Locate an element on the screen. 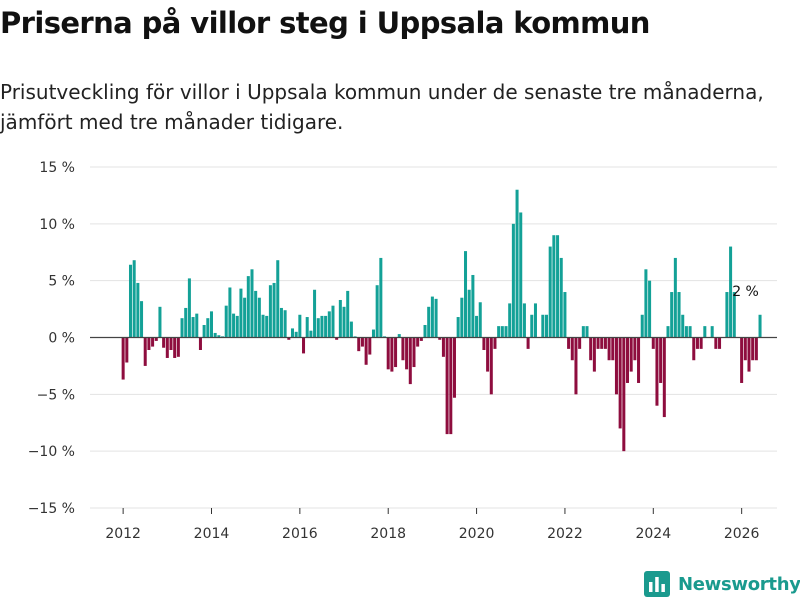 The image size is (800, 600). y-tick-label: 5 % is located at coordinates (61, 282).